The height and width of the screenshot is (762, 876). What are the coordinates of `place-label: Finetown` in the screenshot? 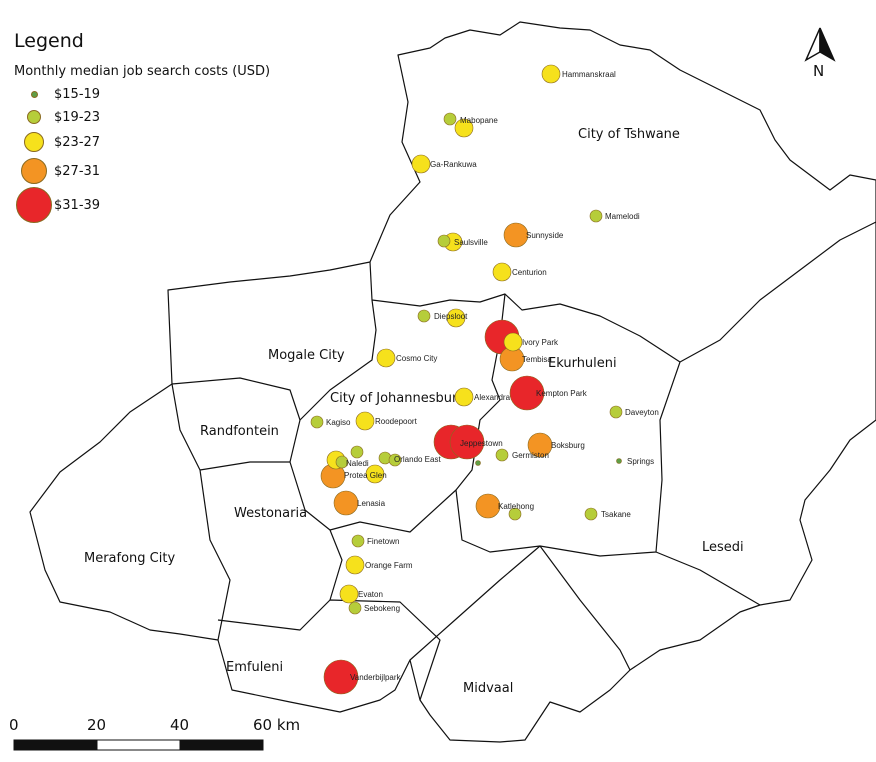 It's located at (383, 541).